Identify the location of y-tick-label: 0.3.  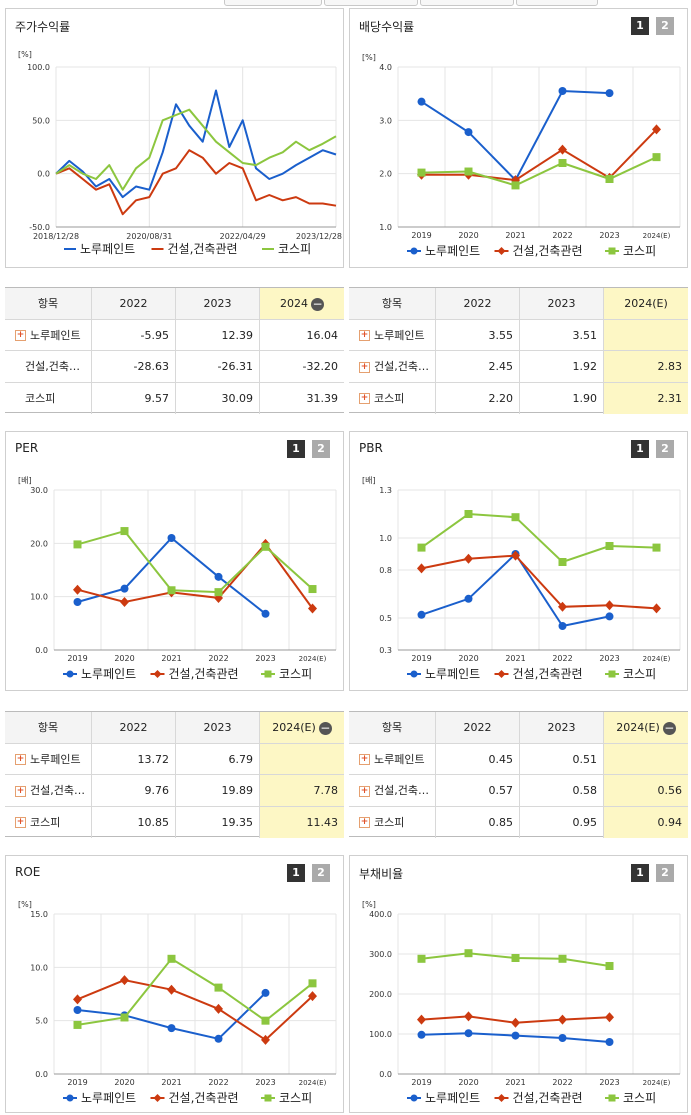
(385, 650).